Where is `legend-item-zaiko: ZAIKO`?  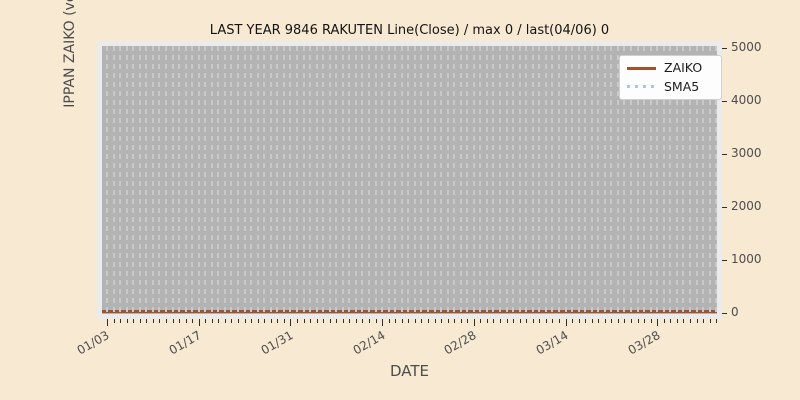 legend-item-zaiko: ZAIKO is located at coordinates (670, 68).